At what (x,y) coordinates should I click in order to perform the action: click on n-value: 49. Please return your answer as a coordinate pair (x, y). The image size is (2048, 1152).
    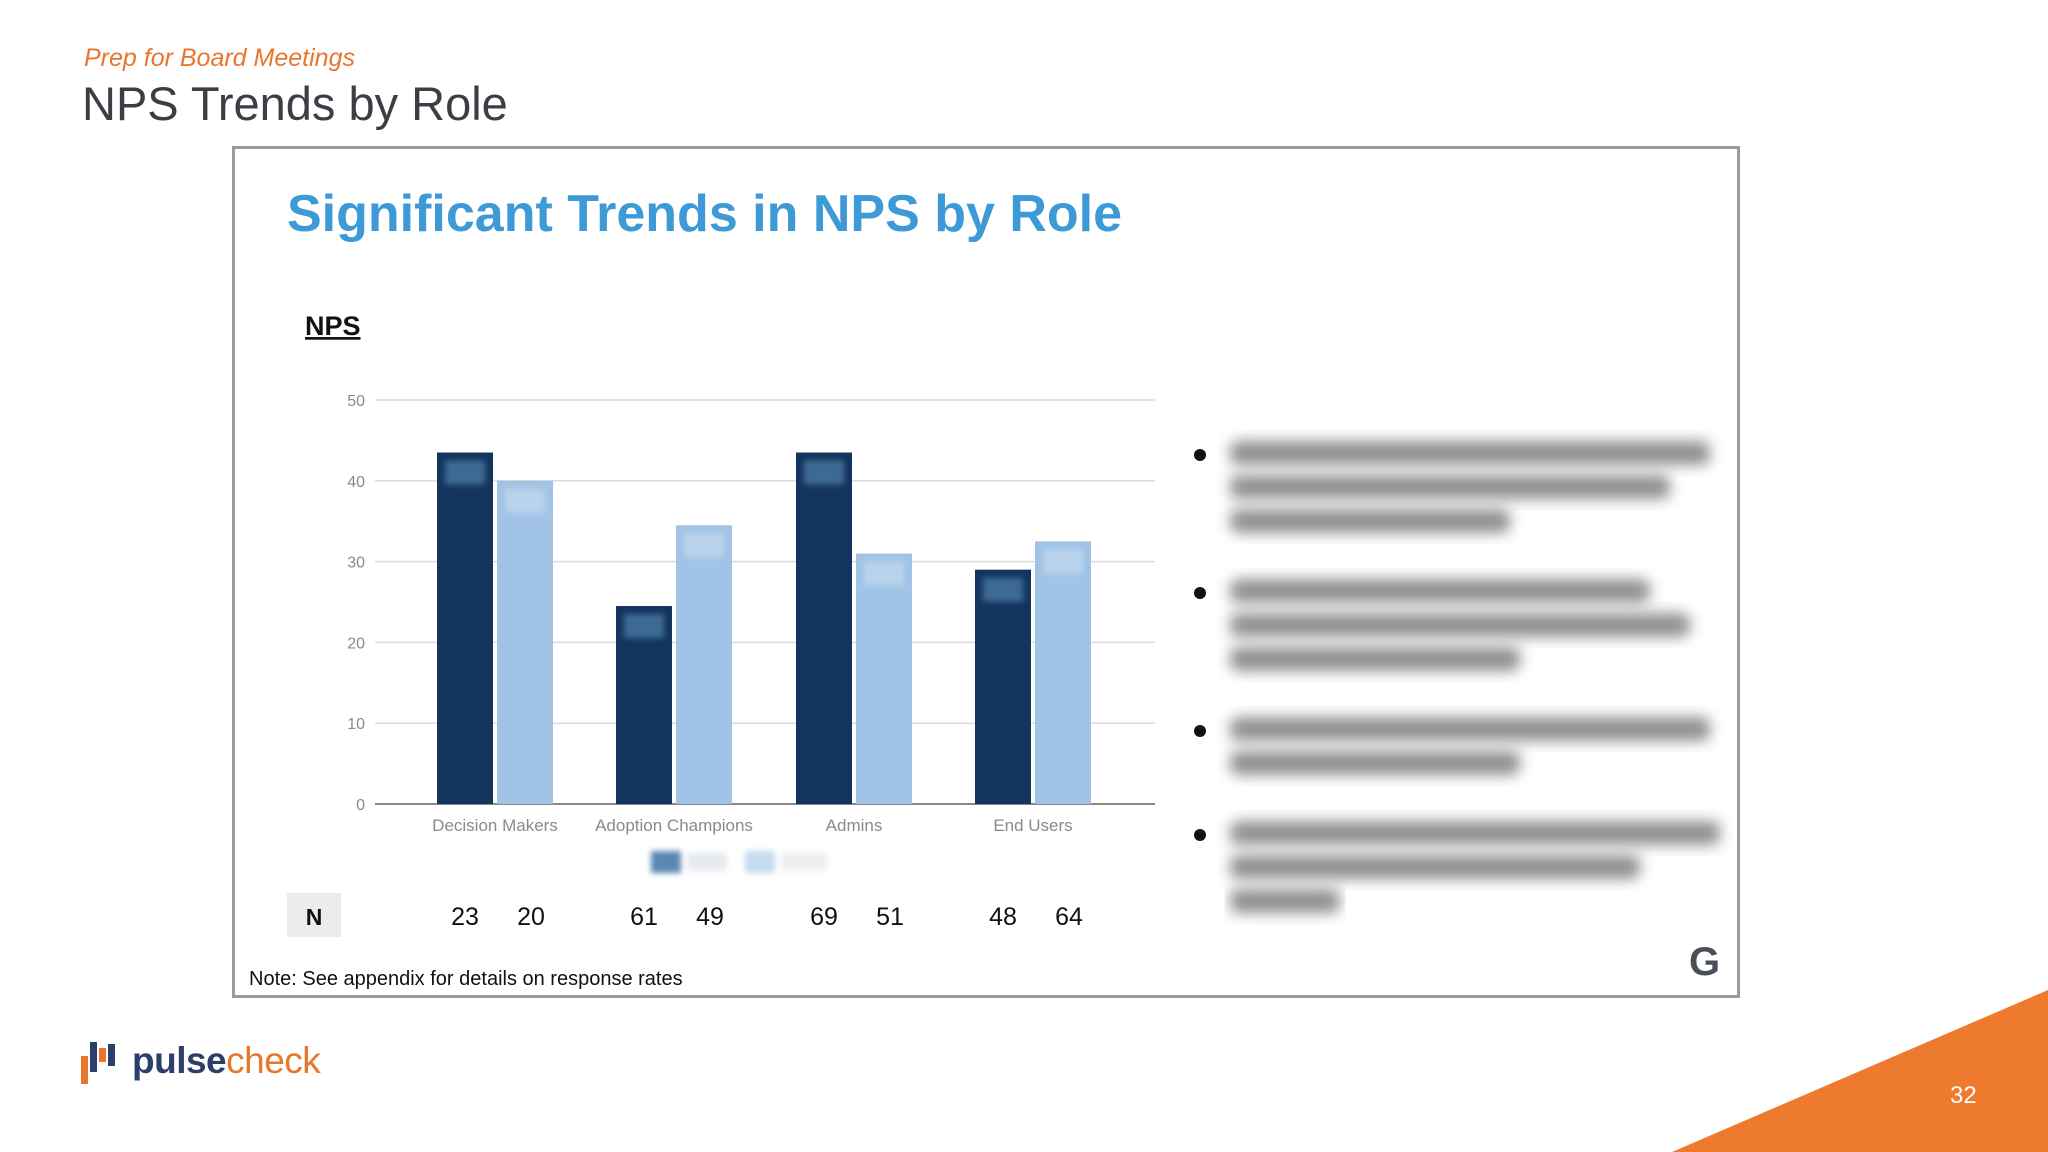
    Looking at the image, I should click on (710, 917).